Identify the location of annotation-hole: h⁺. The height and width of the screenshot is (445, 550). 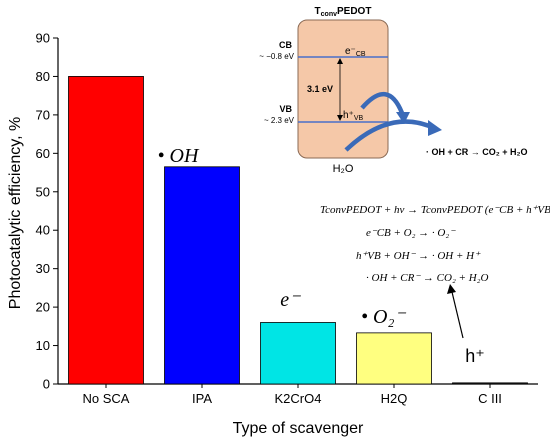
(475, 356).